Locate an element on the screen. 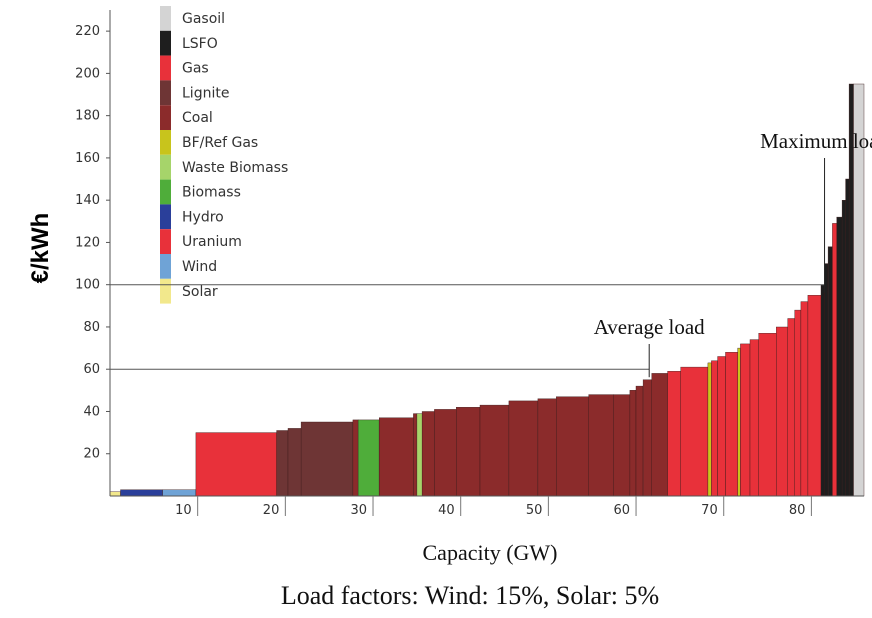 This screenshot has width=872, height=618. legend-swatch-lignite is located at coordinates (165, 93).